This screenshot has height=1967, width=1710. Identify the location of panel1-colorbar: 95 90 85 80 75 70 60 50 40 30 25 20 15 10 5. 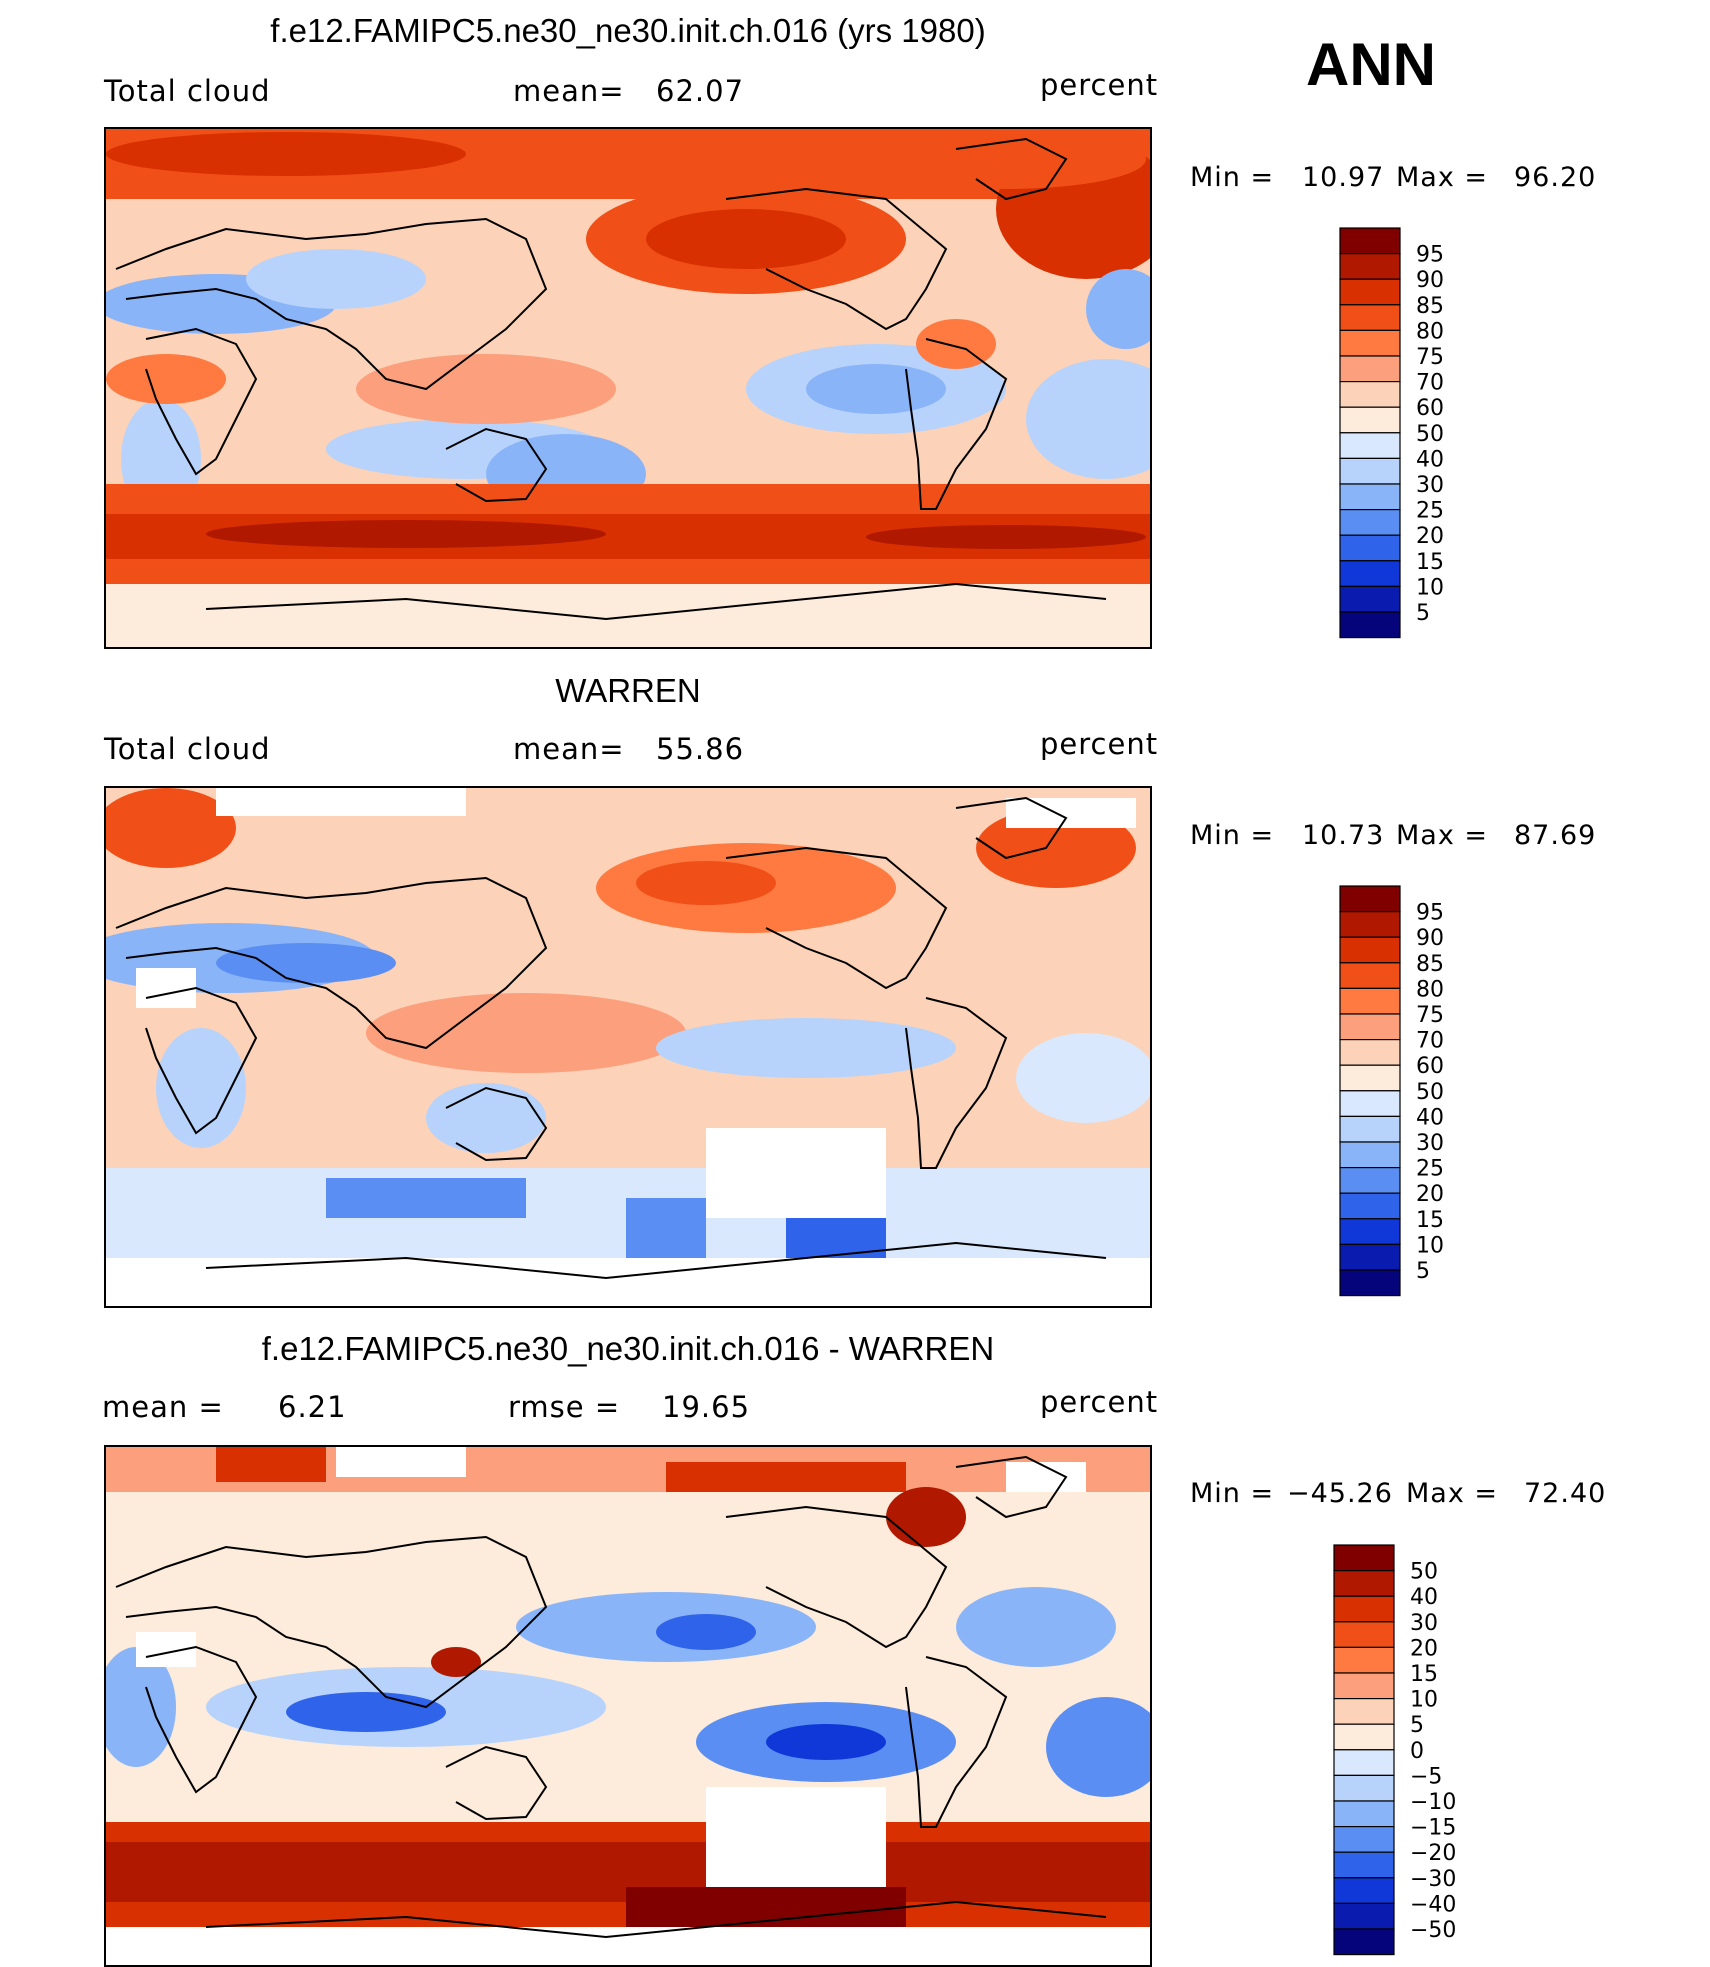
(1414, 437).